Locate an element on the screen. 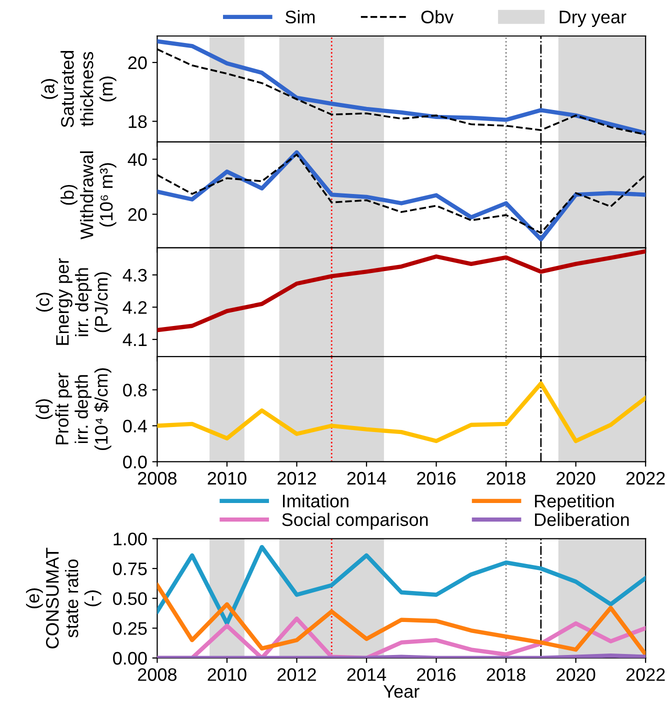 Image resolution: width=669 pixels, height=706 pixels. y-tick-label: 18 is located at coordinates (137, 121).